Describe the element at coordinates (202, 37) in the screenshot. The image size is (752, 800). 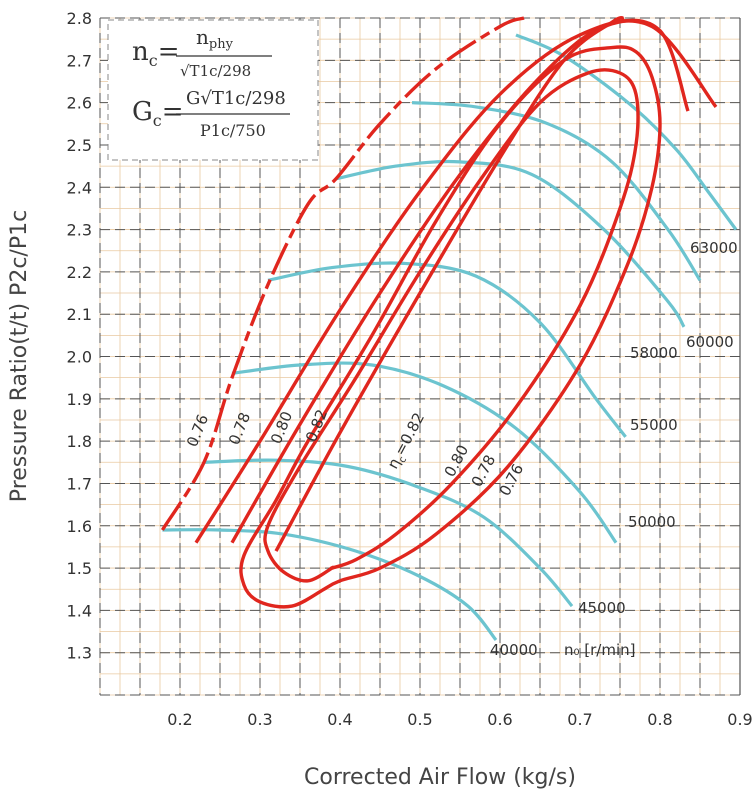
I see `nc-numerator: n` at that location.